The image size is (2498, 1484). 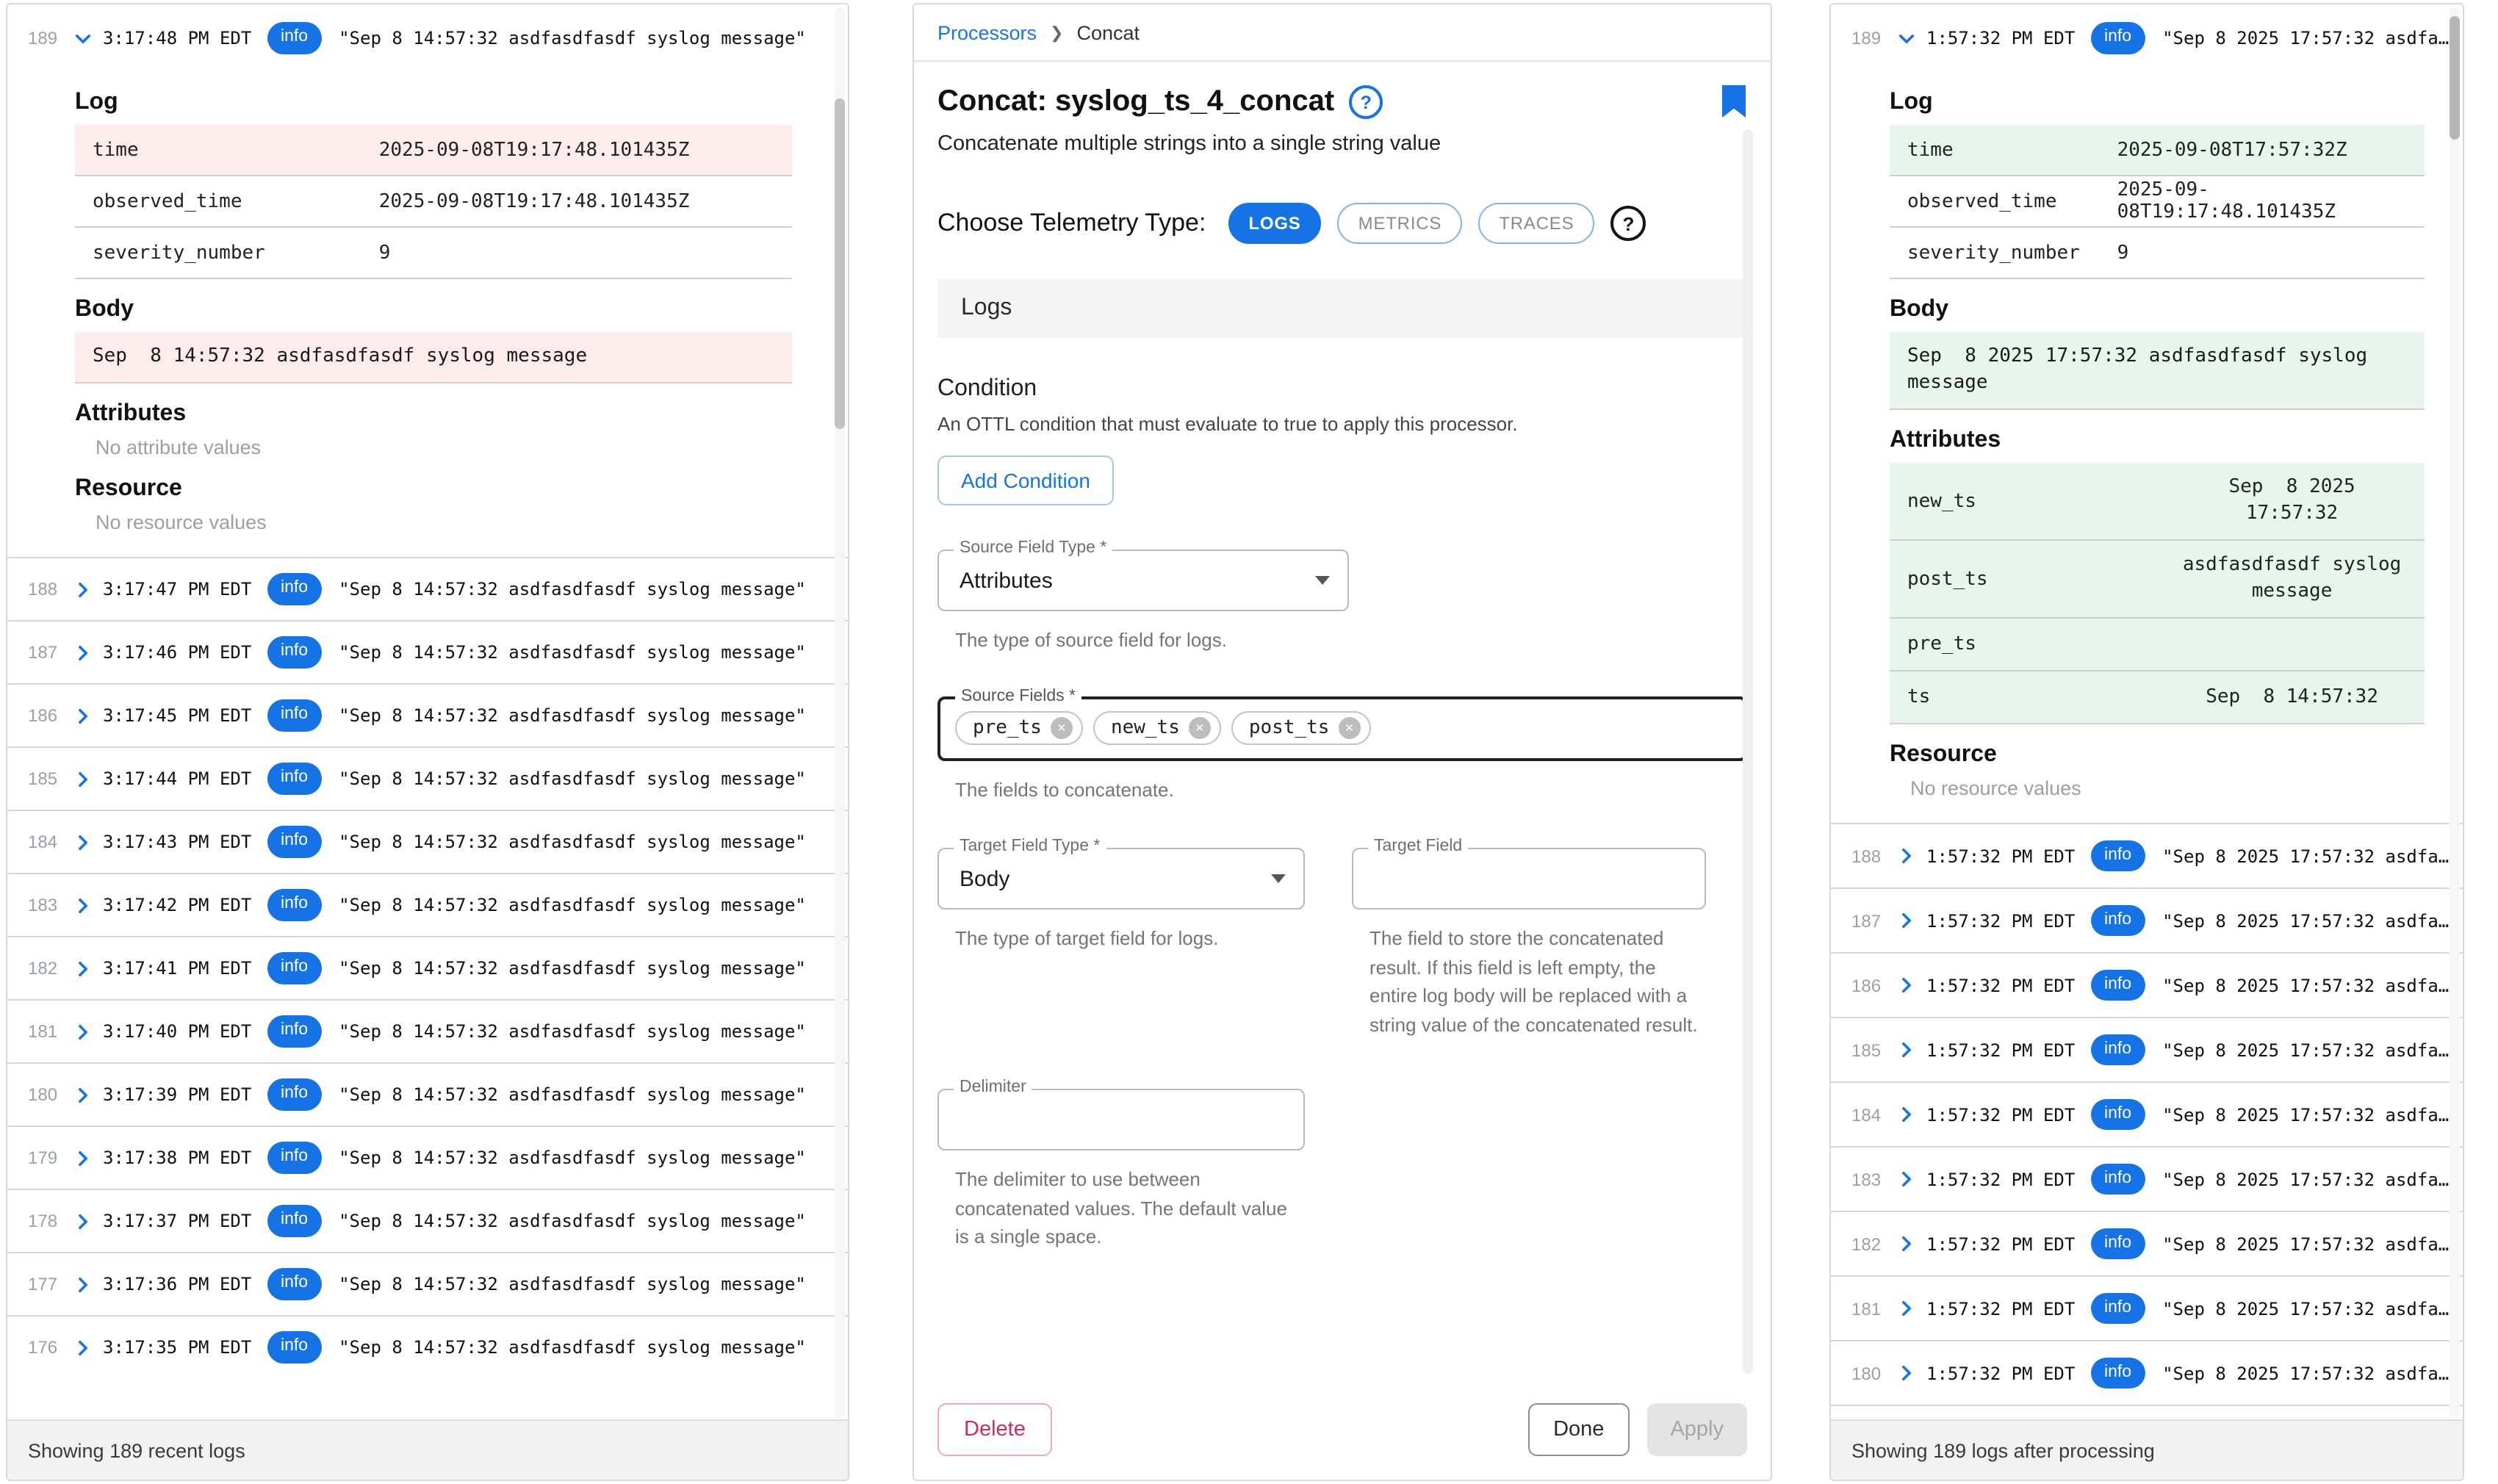 I want to click on telemetry-metrics-button: METRICS, so click(x=1400, y=224).